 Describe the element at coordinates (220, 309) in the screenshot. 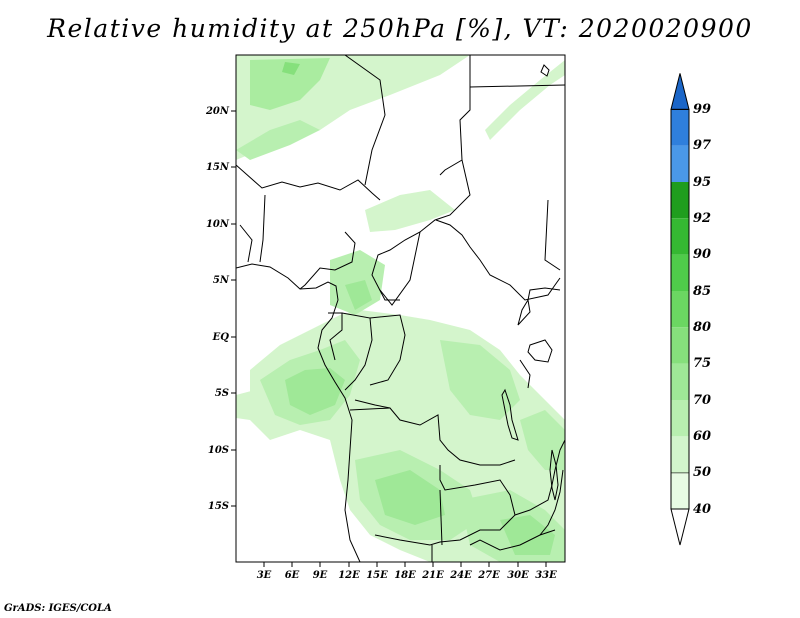

I see `latitude-axis: 20N 15N 10N 5N EQ 5S 10S 15S` at that location.